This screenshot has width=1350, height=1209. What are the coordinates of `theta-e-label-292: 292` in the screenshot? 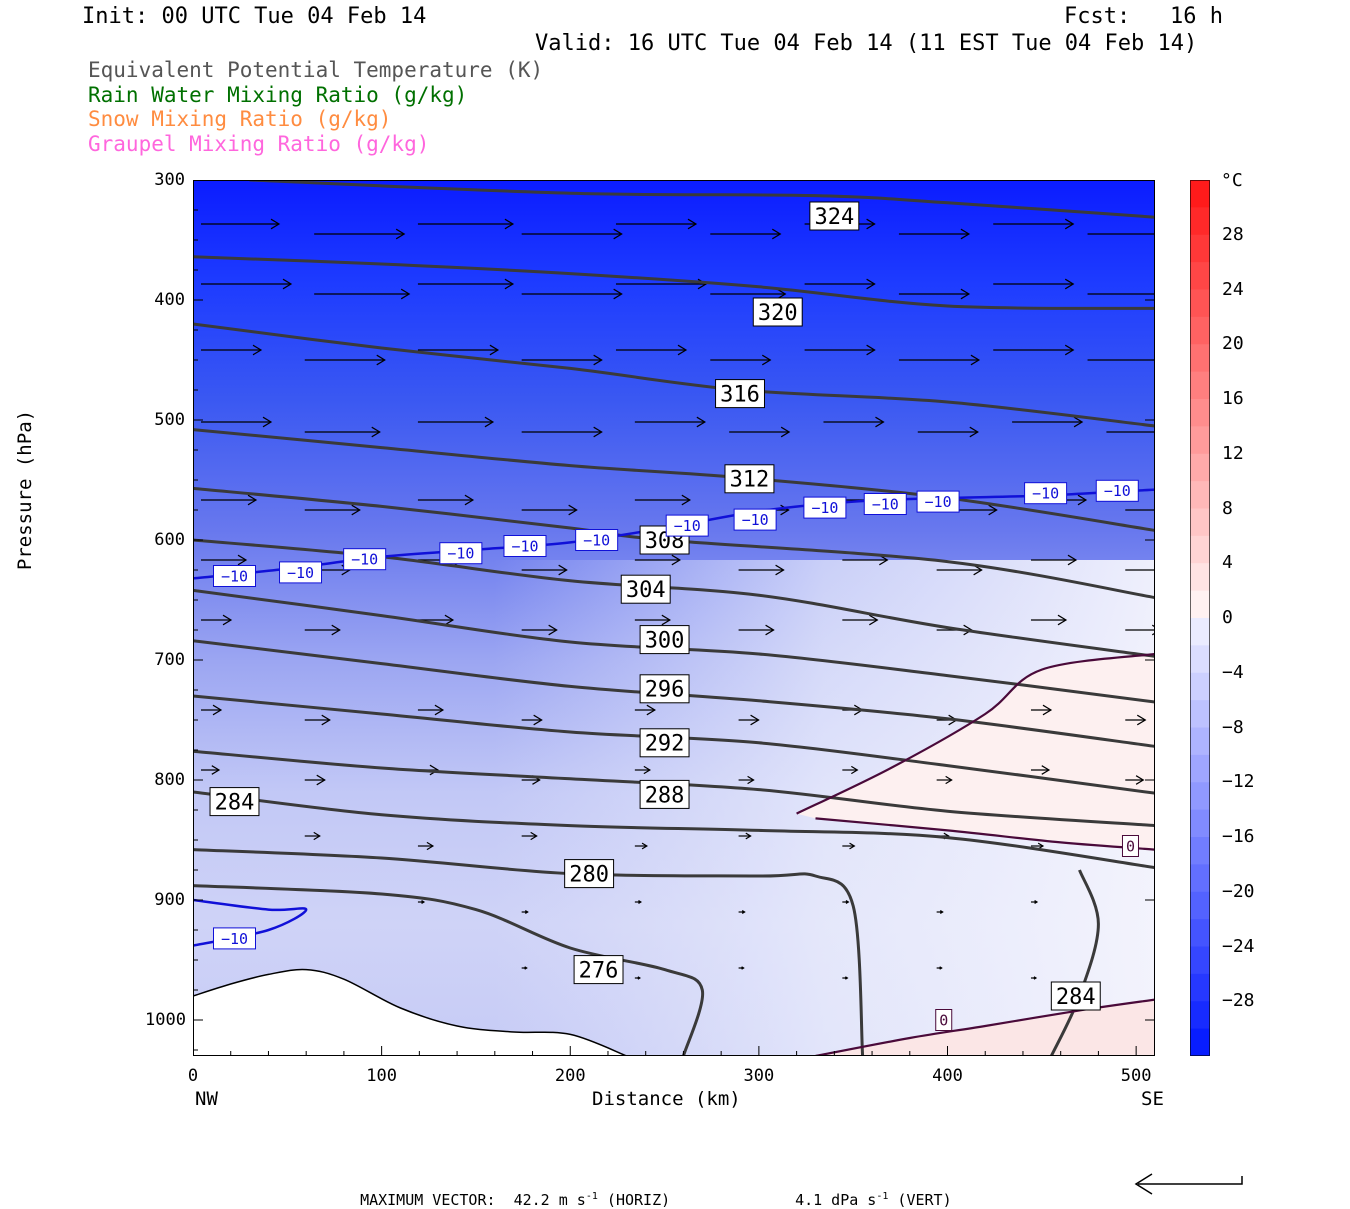 It's located at (665, 744).